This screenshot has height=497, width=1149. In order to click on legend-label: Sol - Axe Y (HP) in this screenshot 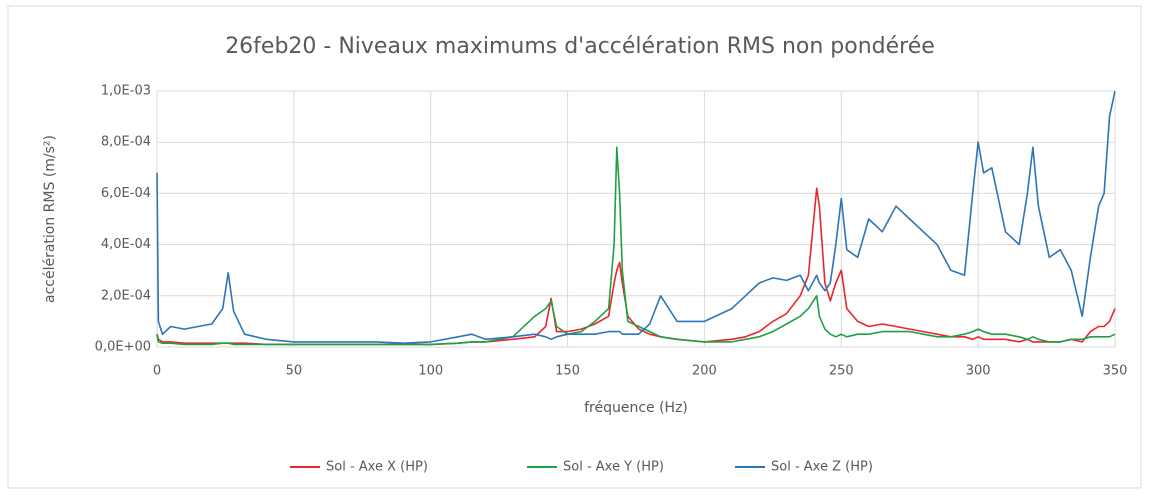, I will do `click(613, 467)`.